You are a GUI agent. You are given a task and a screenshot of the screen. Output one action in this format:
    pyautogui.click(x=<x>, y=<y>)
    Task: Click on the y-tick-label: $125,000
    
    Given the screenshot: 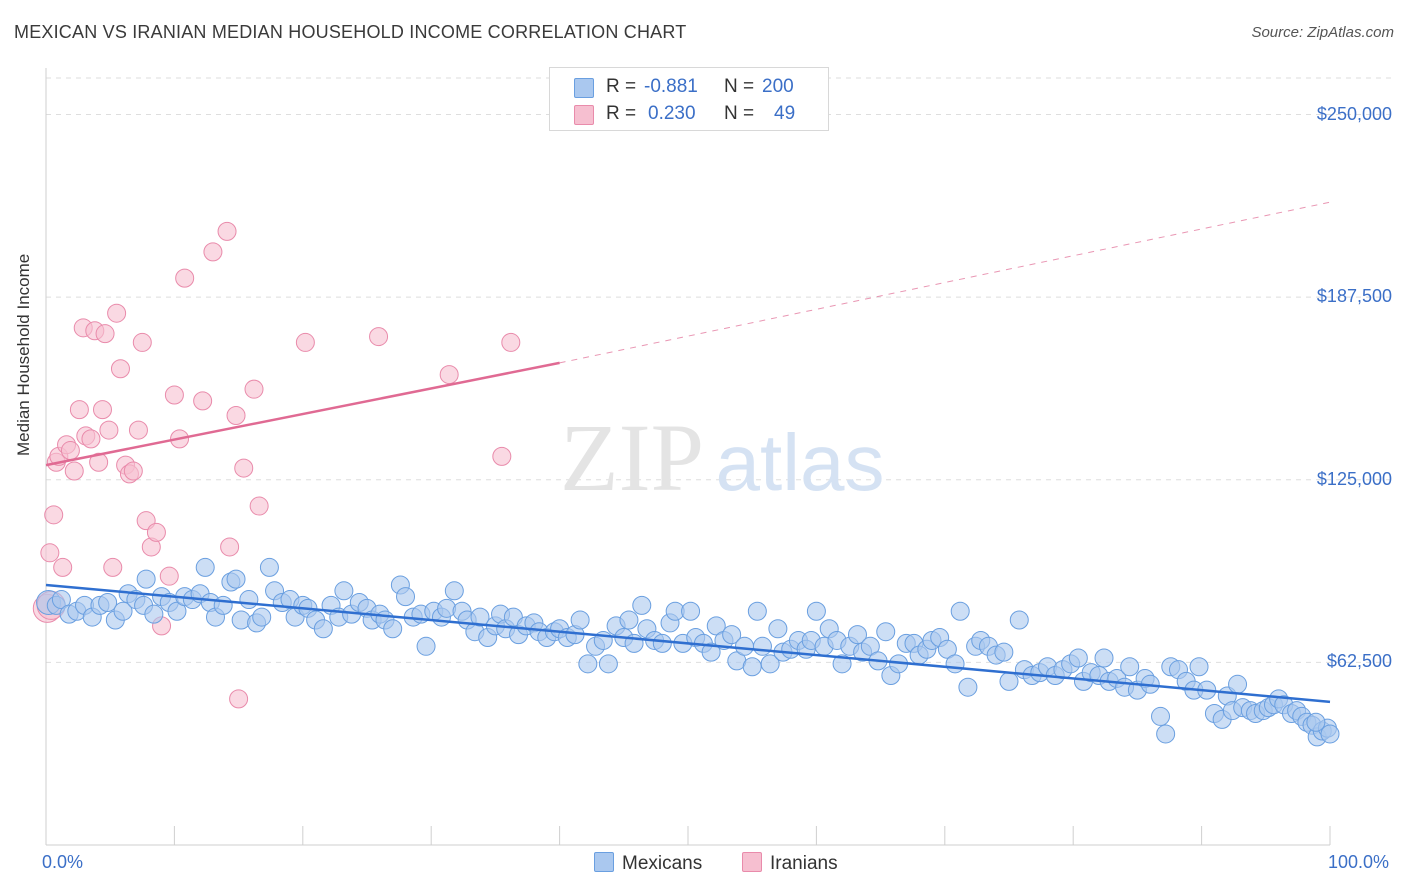 What is the action you would take?
    pyautogui.click(x=1354, y=478)
    